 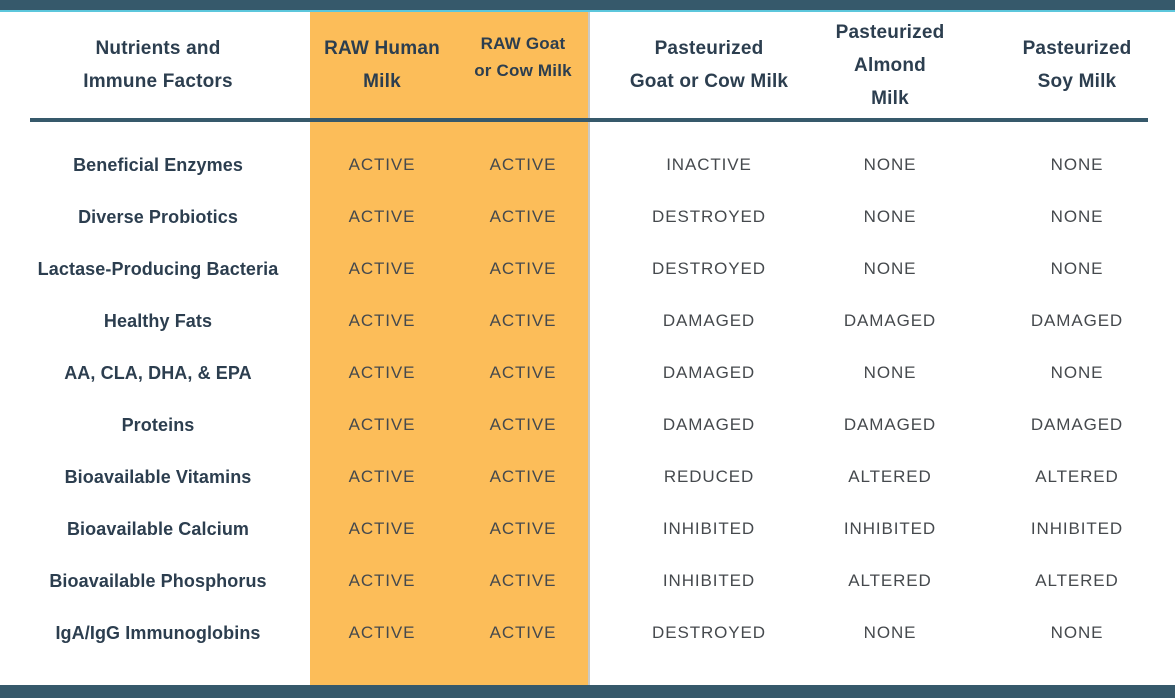 I want to click on row-label: Beneficial Enzymes, so click(x=158, y=164).